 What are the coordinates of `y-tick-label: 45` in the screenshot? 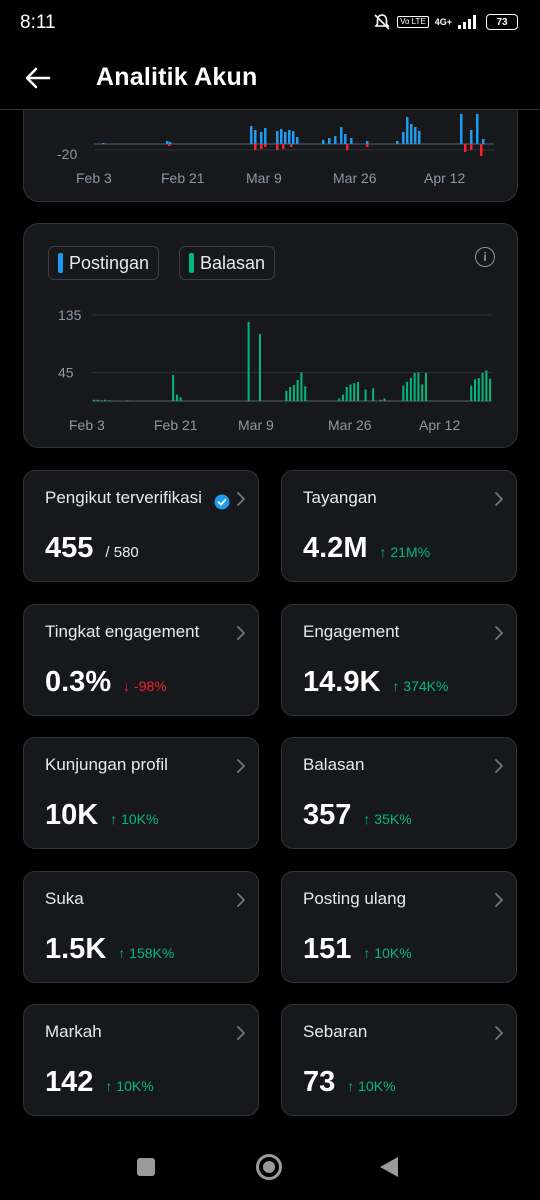 It's located at (66, 372).